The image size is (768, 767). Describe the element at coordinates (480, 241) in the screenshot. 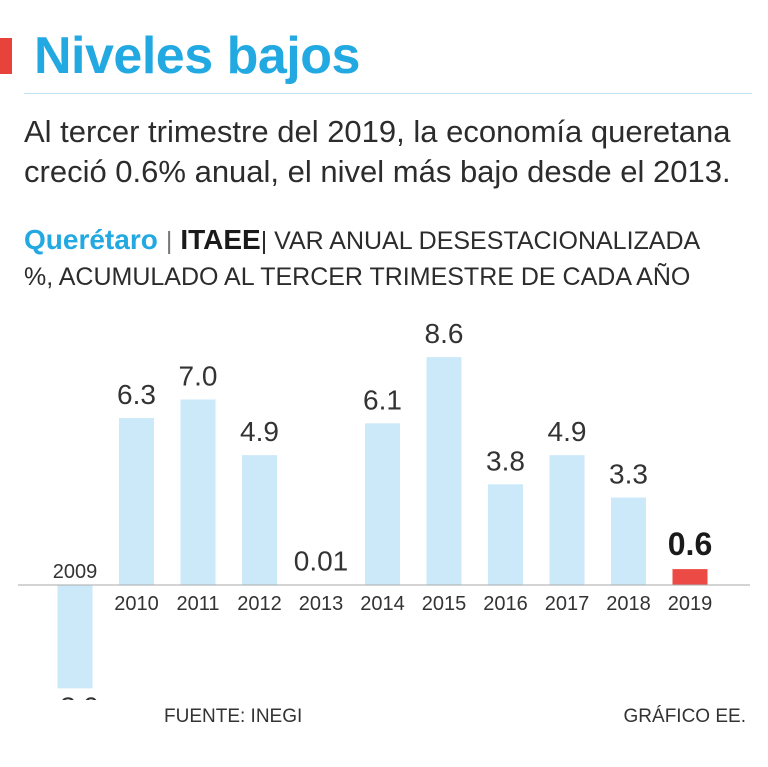

I see `chart-measure: | VAR ANUAL DESESTACIONALIZADA` at that location.